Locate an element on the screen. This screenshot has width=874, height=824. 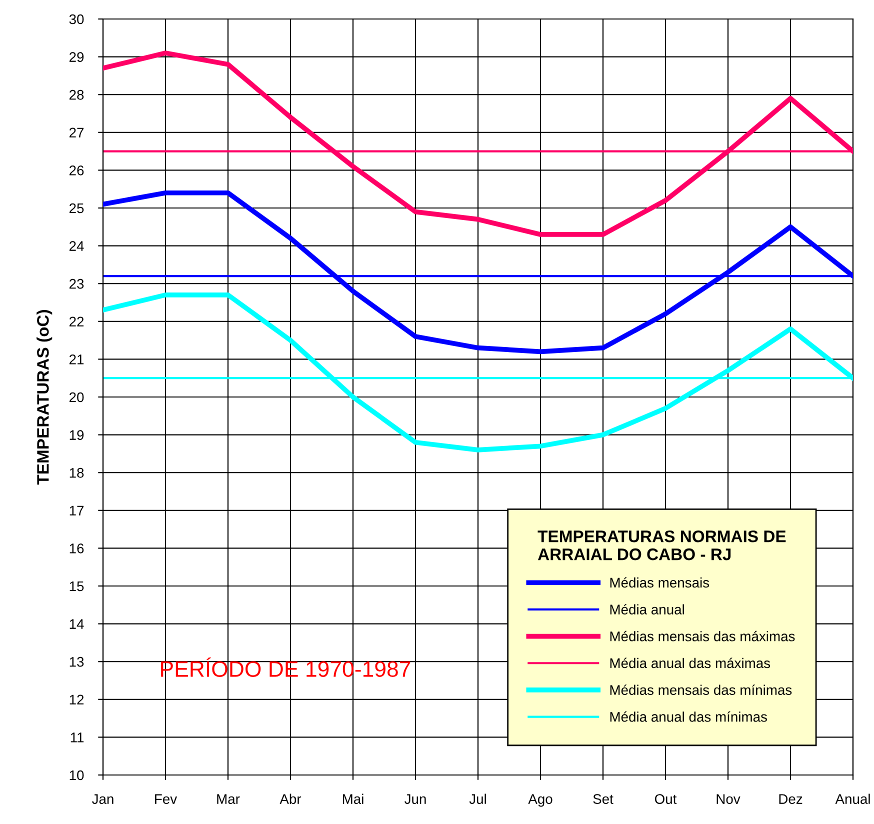
legend-label: Média anual is located at coordinates (647, 609).